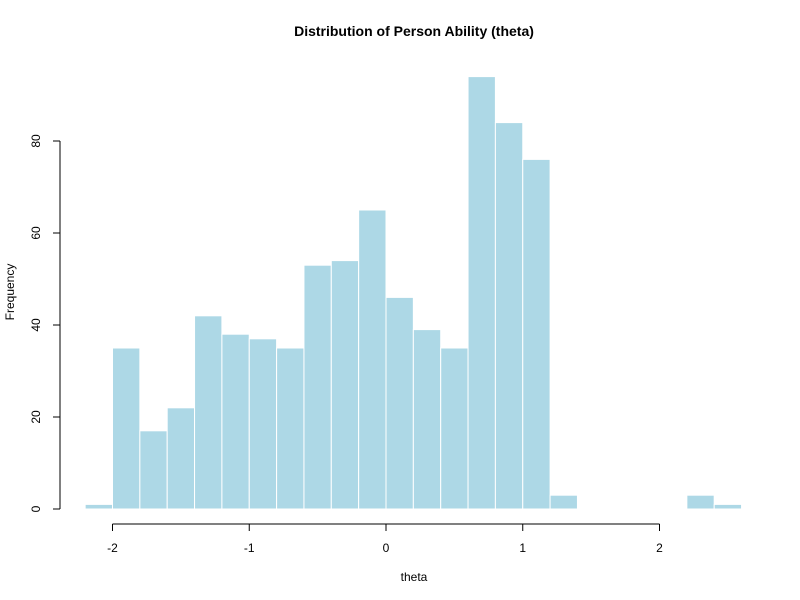  I want to click on x-tick-label: -2, so click(112, 548).